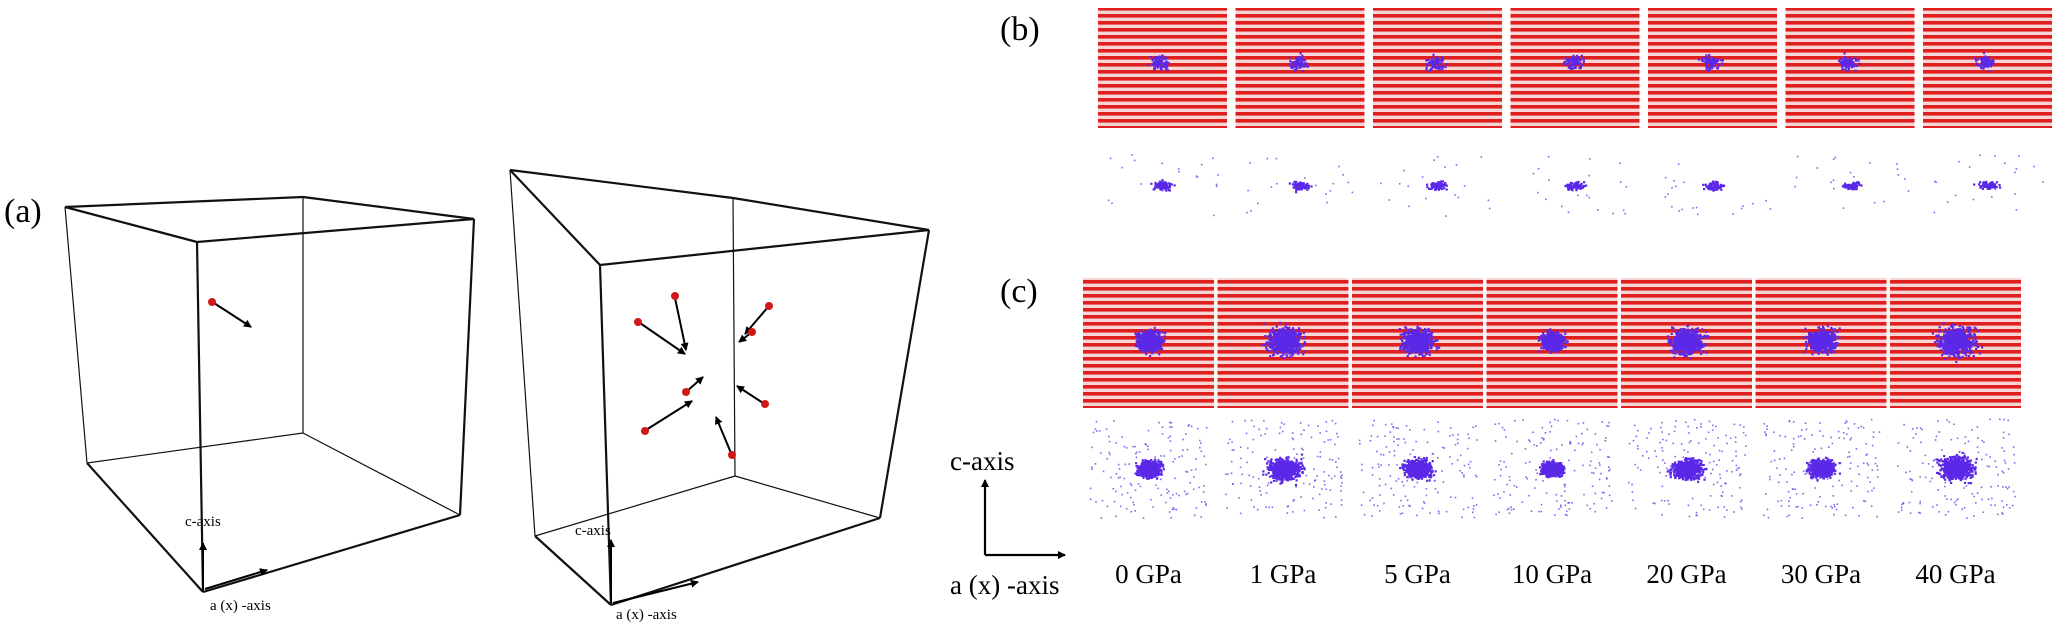 The image size is (2054, 630). Describe the element at coordinates (230, 313) in the screenshot. I see `pka-atom-left` at that location.